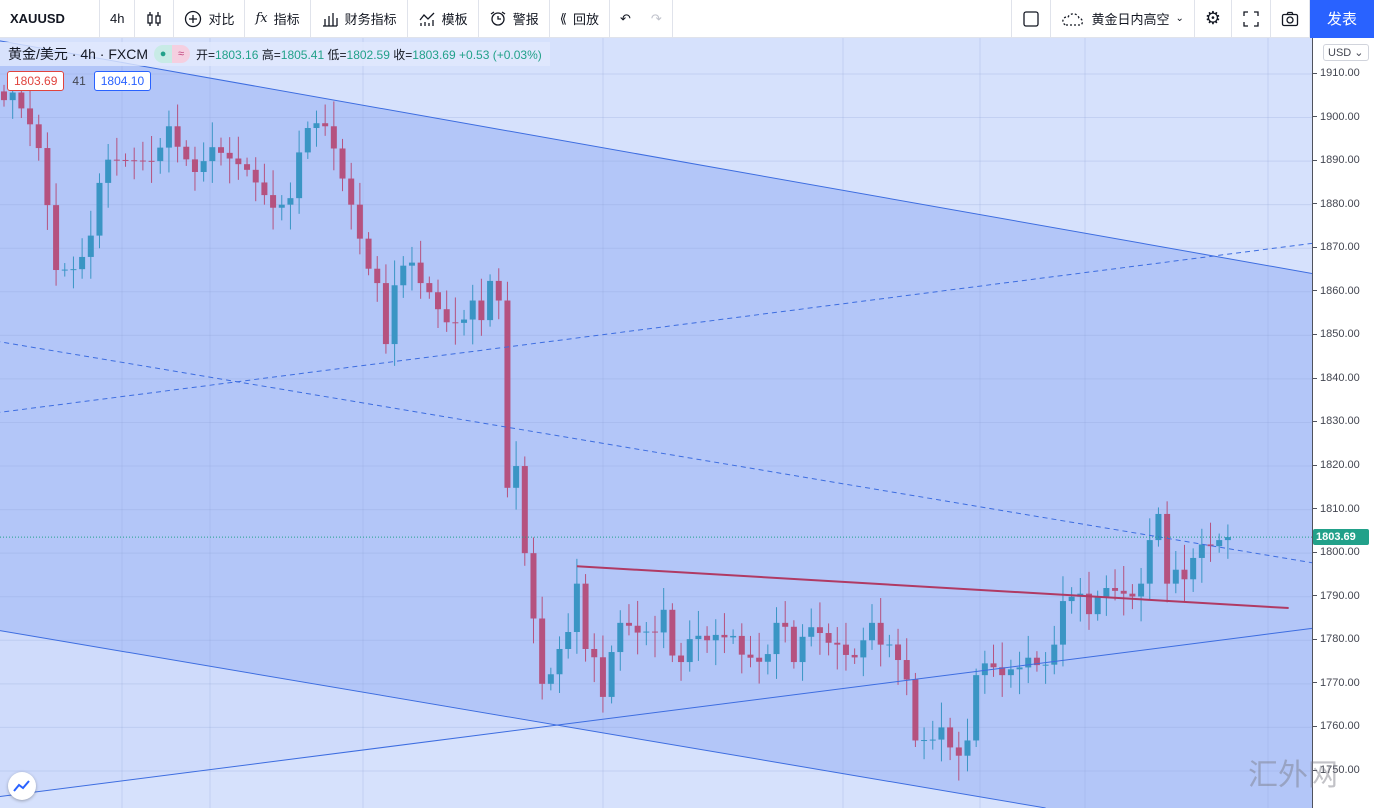 Image resolution: width=1374 pixels, height=808 pixels. I want to click on price-tick: 1850.00, so click(1336, 334).